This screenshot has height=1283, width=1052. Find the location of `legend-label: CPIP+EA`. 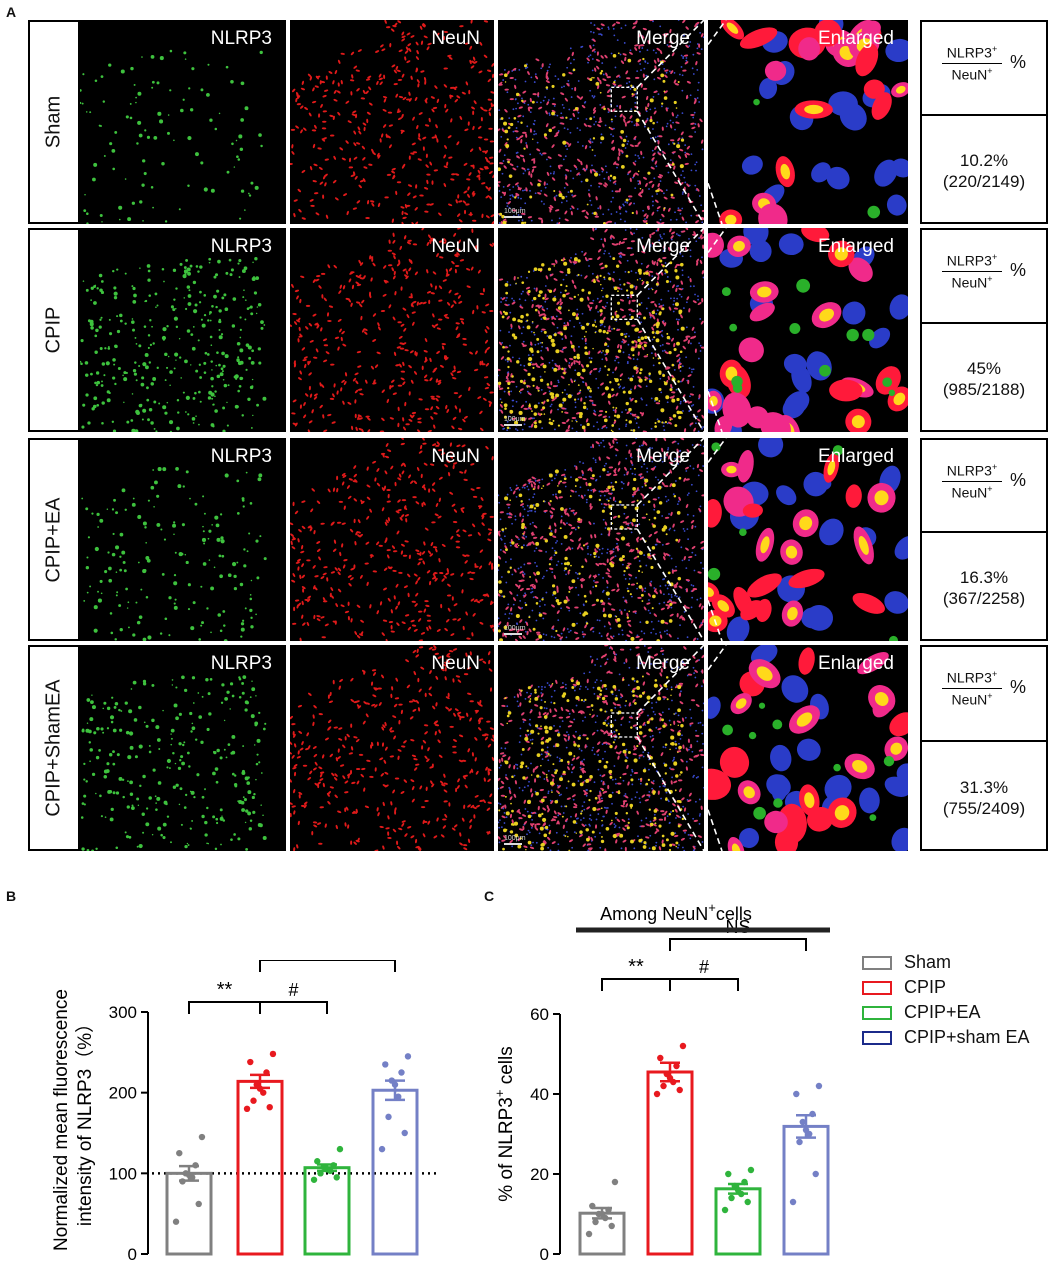

legend-label: CPIP+EA is located at coordinates (942, 1012).